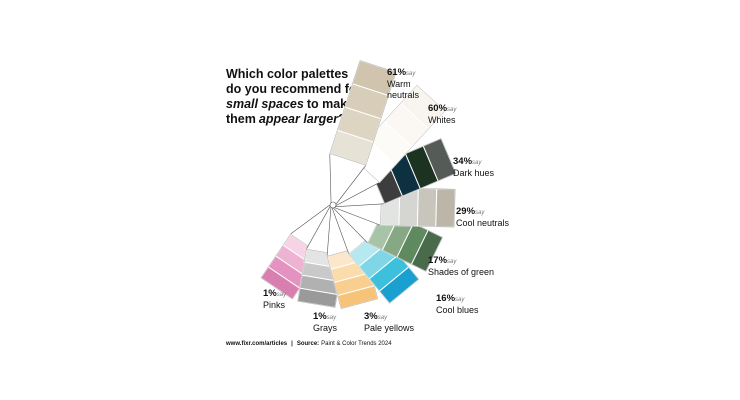 This screenshot has width=740, height=400. What do you see at coordinates (333, 205) in the screenshot?
I see `pivot` at bounding box center [333, 205].